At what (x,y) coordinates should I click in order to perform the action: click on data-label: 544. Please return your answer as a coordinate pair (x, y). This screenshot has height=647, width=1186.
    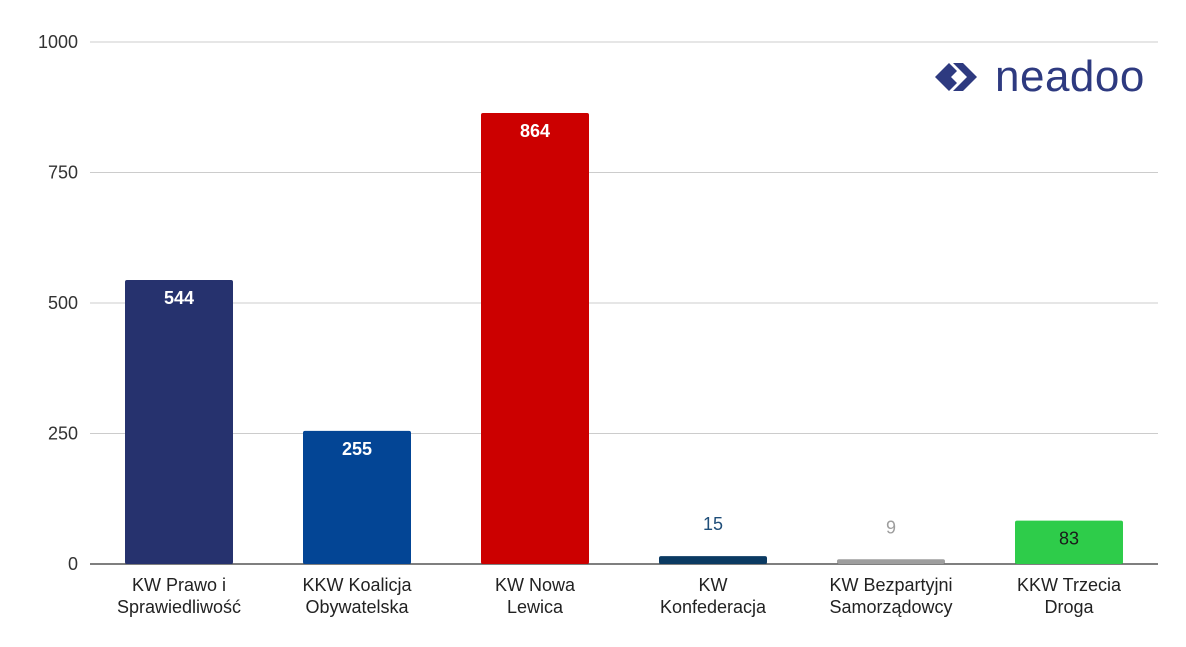
    Looking at the image, I should click on (179, 298).